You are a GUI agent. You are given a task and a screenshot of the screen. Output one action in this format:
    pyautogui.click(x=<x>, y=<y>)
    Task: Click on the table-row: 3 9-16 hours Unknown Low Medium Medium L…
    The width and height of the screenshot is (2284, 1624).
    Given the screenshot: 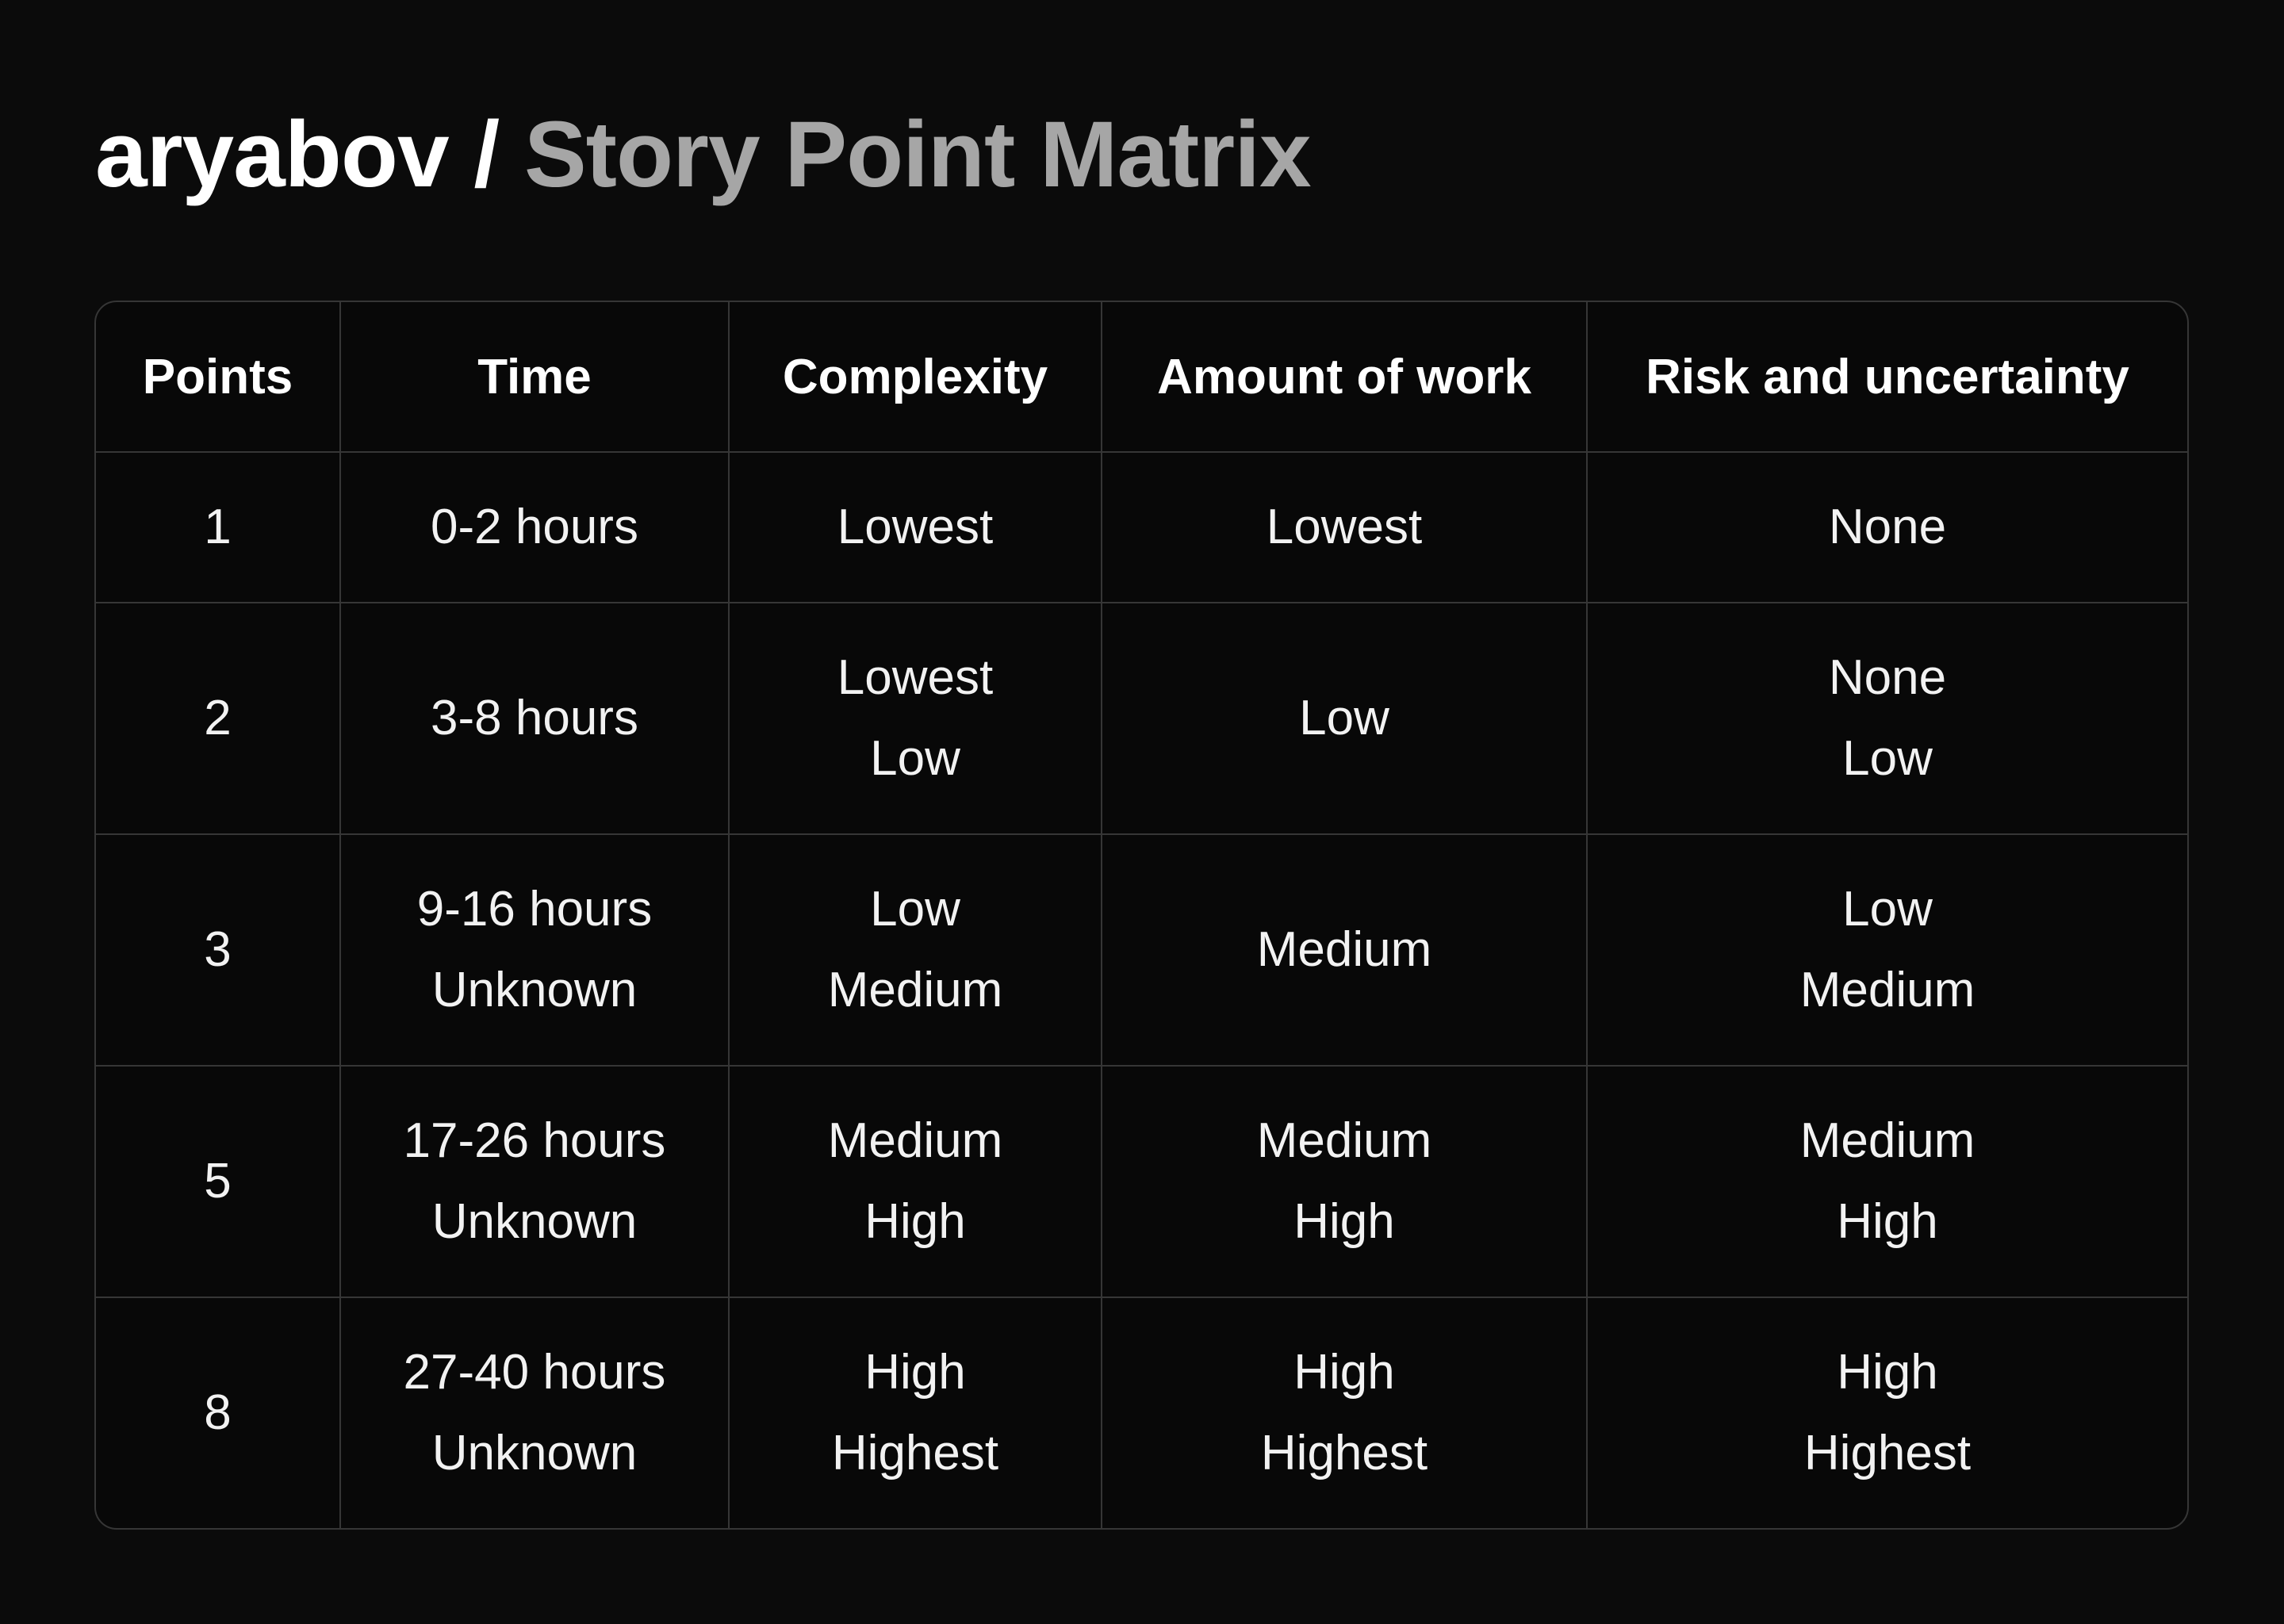 What is the action you would take?
    pyautogui.click(x=1141, y=951)
    